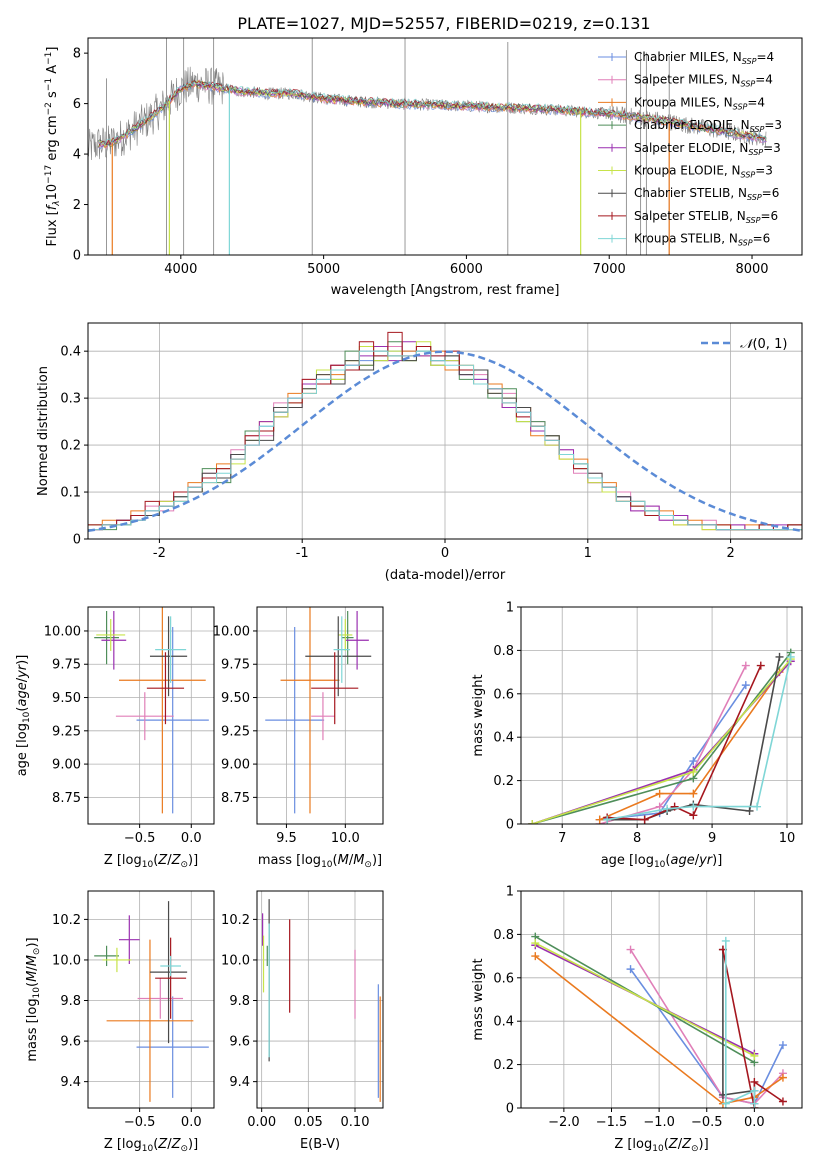 This screenshot has width=819, height=1170. Describe the element at coordinates (751, 269) in the screenshot. I see `x-tick-label: 8000` at that location.